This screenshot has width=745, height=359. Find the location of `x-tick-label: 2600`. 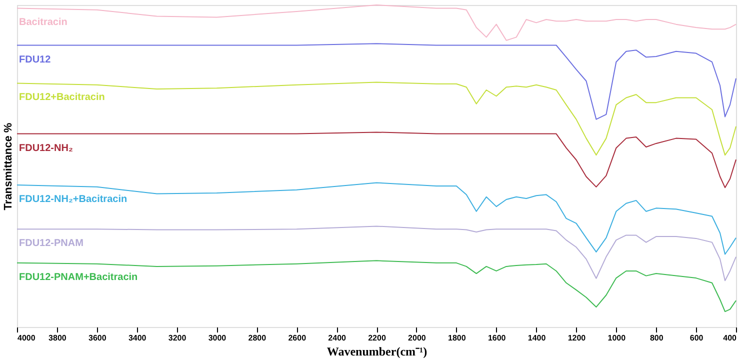

x-tick-label: 2600 is located at coordinates (297, 338).